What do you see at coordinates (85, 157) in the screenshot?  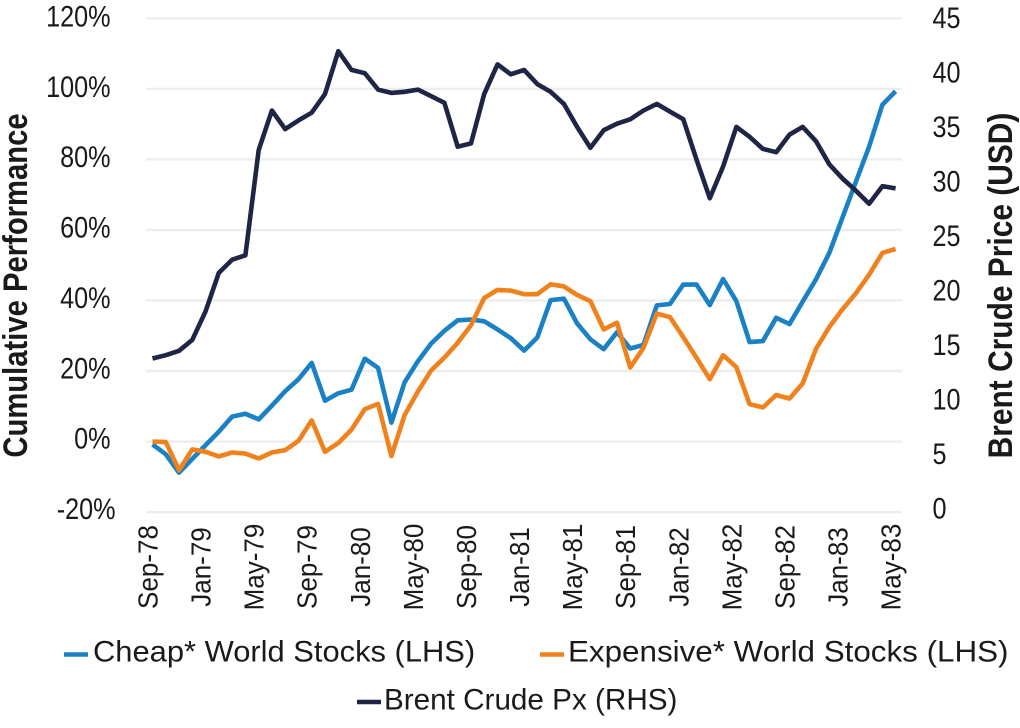 I see `svg-text: 80%` at bounding box center [85, 157].